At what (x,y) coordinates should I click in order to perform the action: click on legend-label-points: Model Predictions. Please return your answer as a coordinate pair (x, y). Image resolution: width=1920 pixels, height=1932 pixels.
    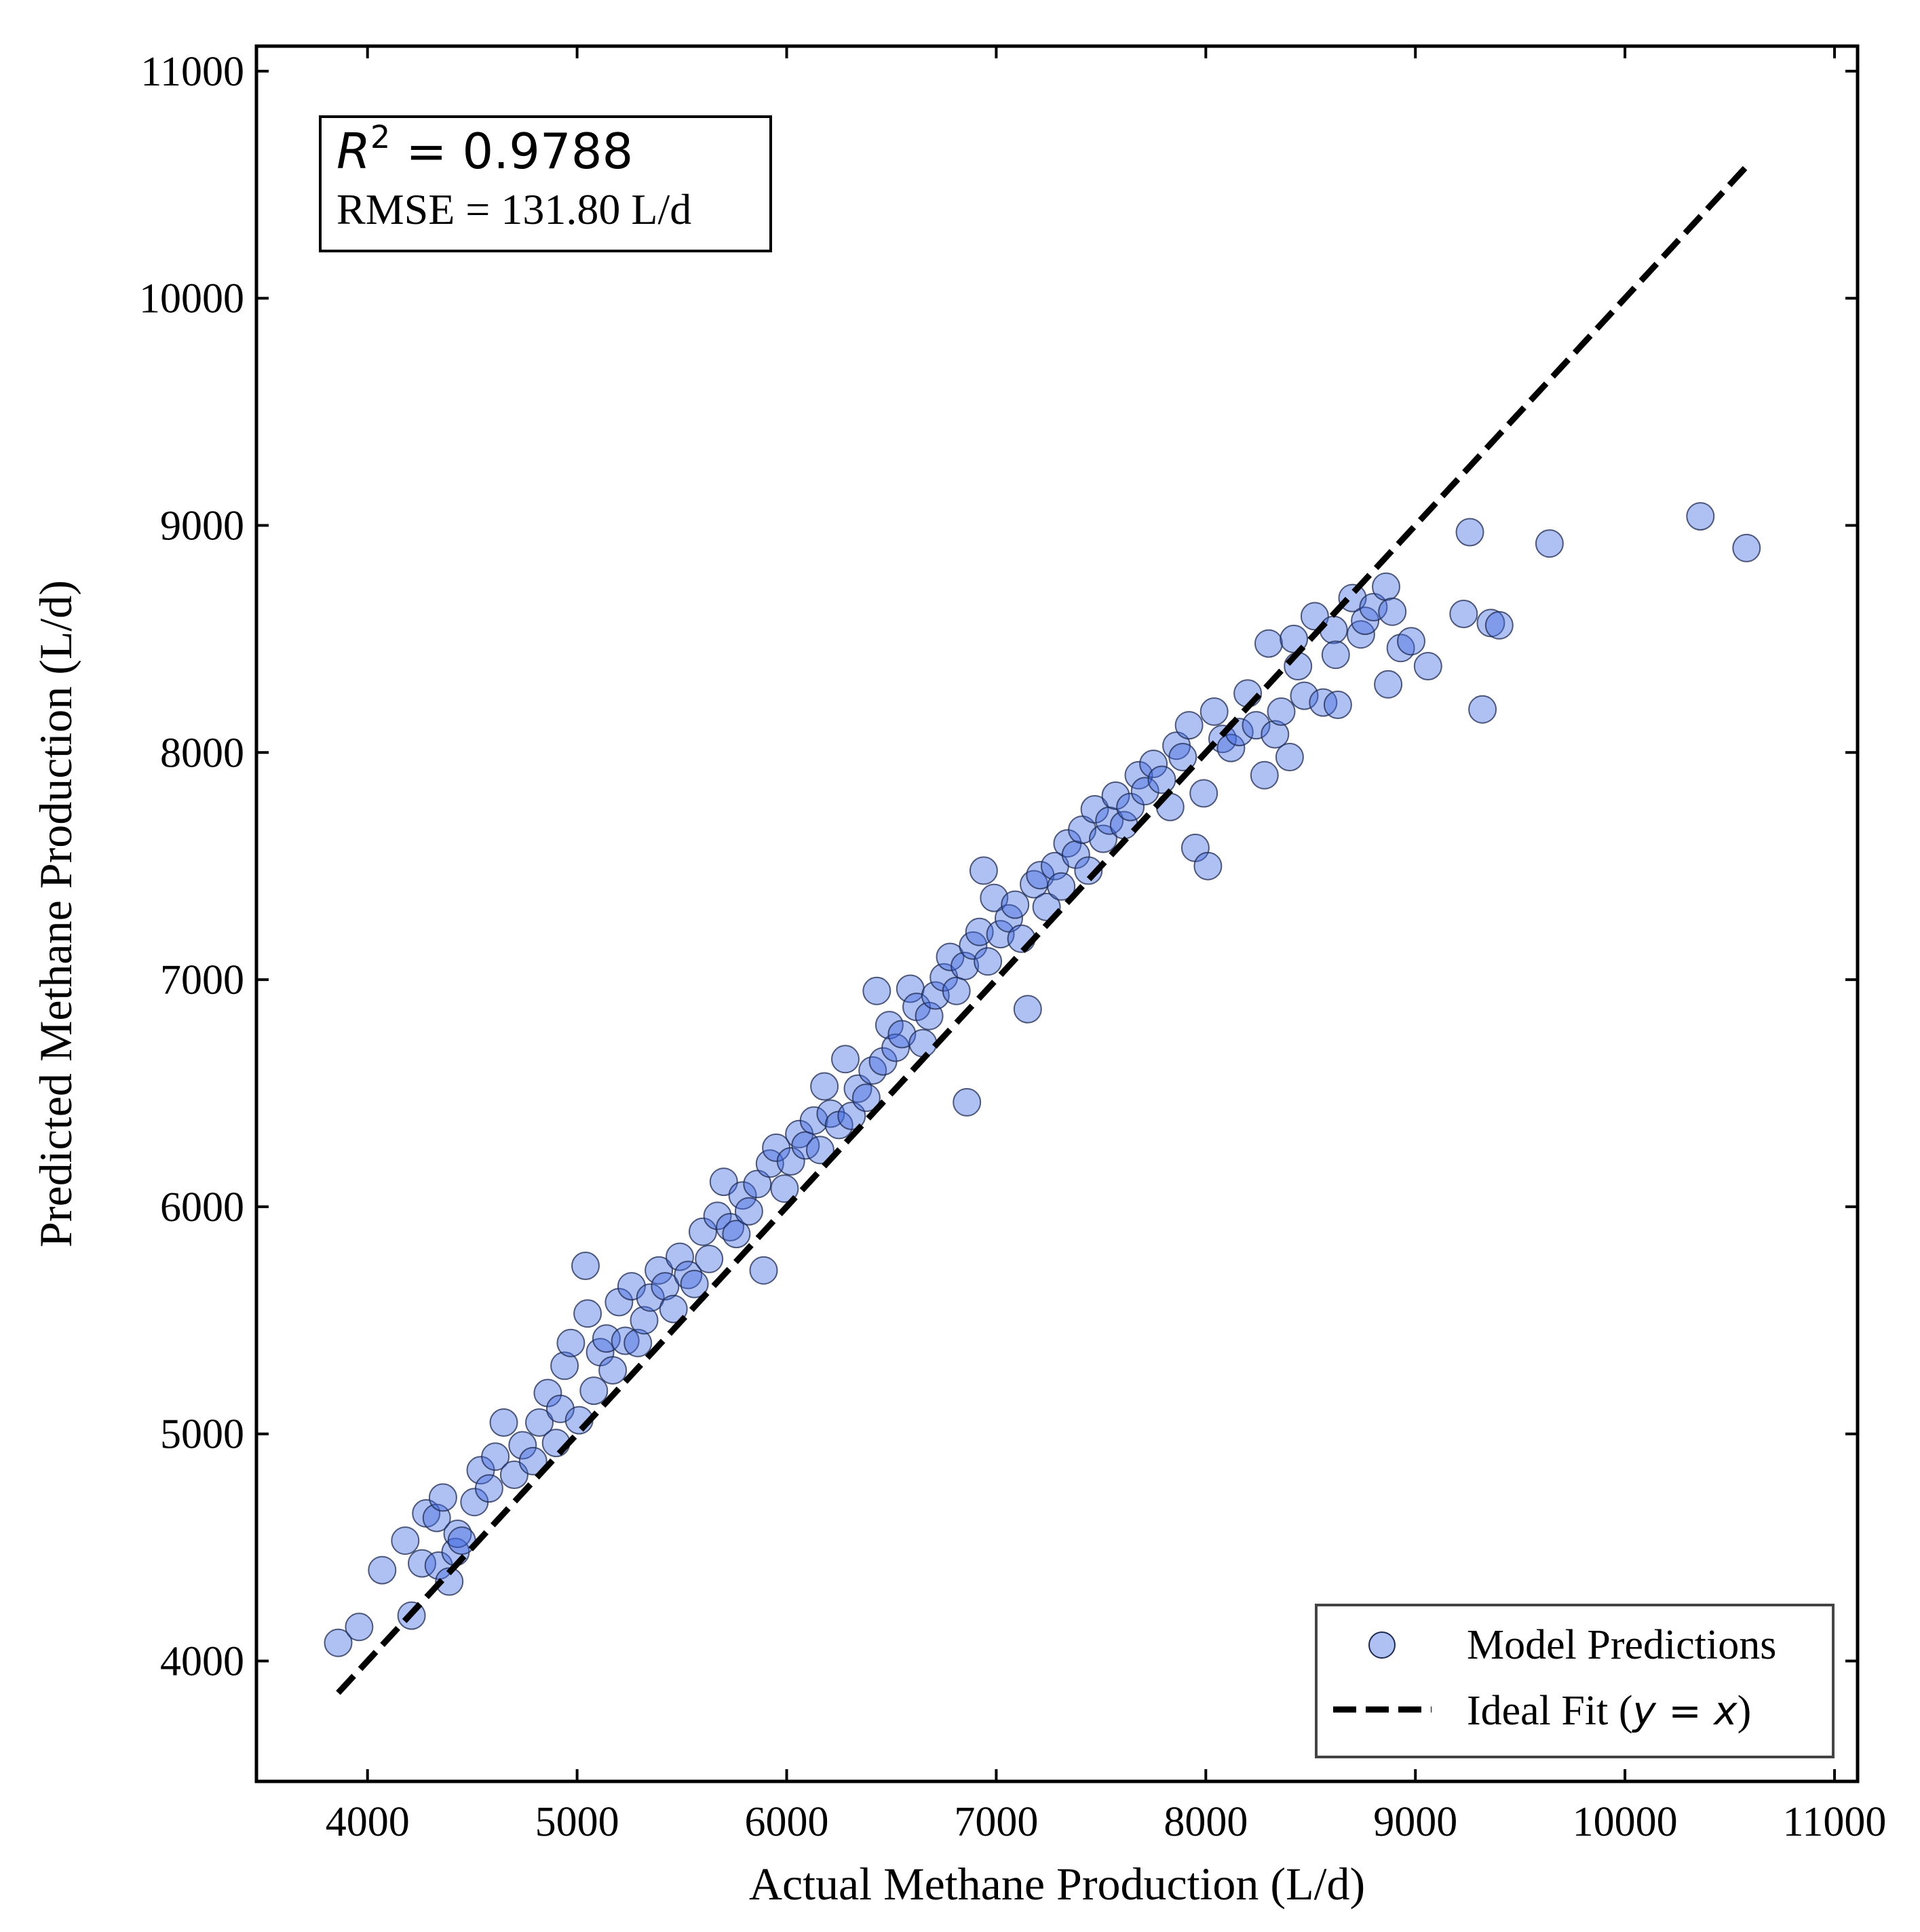
    Looking at the image, I should click on (1621, 1645).